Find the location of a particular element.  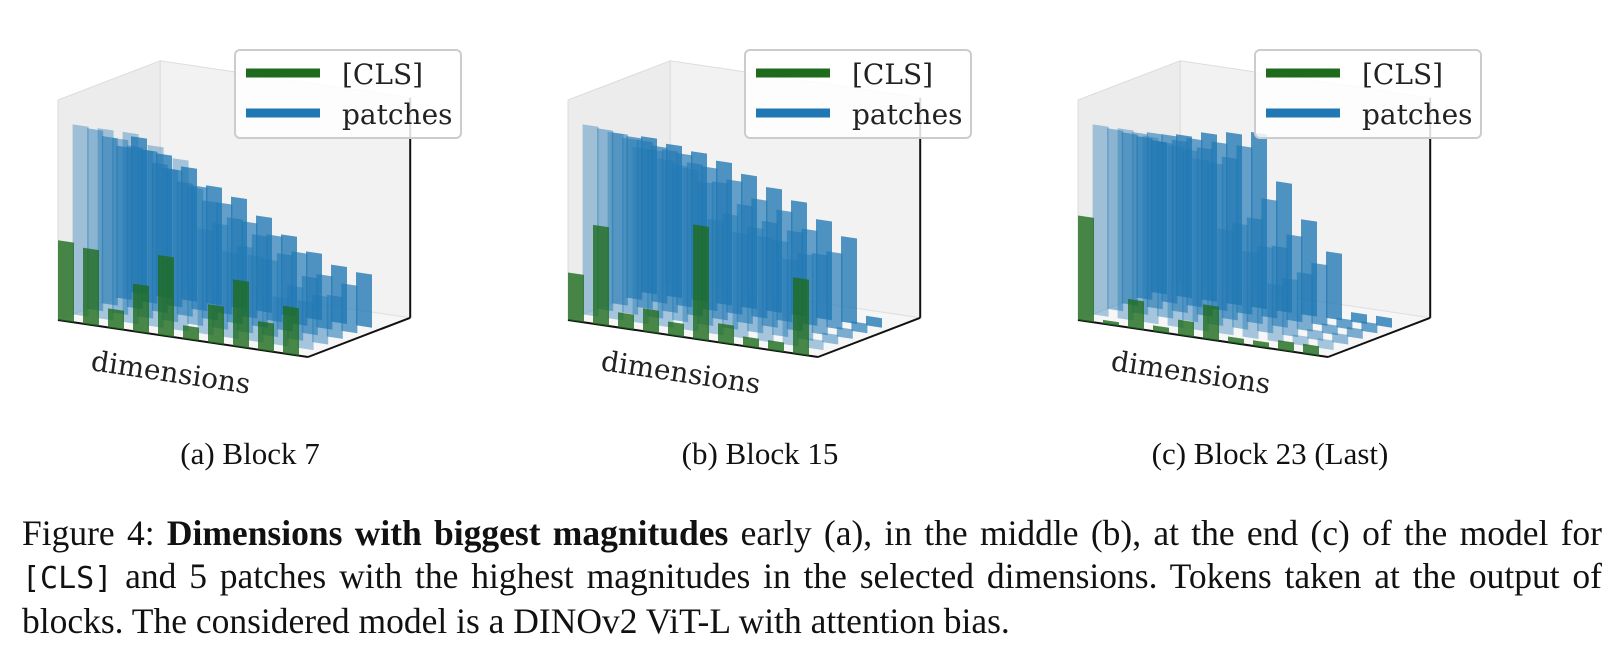

patch-bar-r2-d8 is located at coordinates (1315, 334).